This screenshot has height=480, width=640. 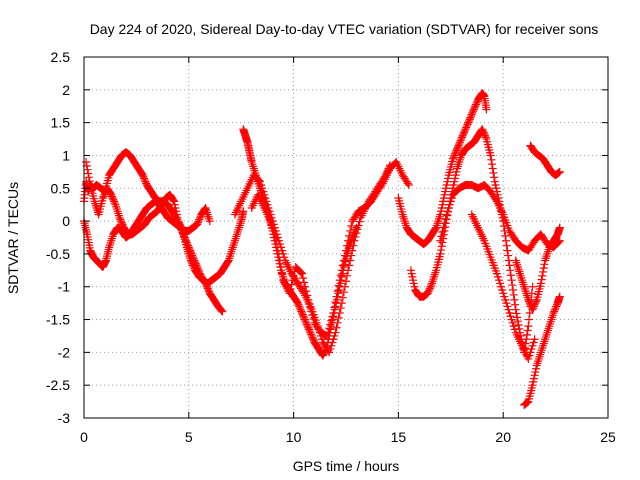 What do you see at coordinates (66, 90) in the screenshot?
I see `y-tick-label: 2` at bounding box center [66, 90].